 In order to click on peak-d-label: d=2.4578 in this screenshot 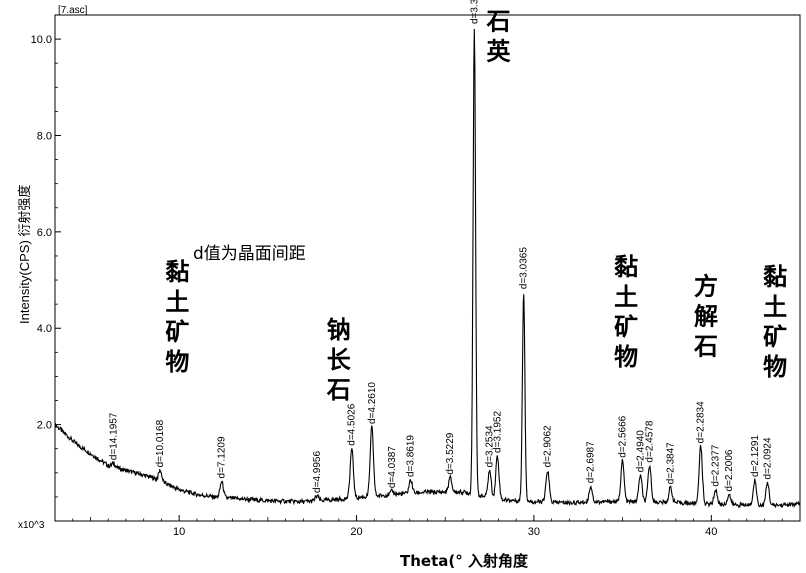, I will do `click(650, 441)`.